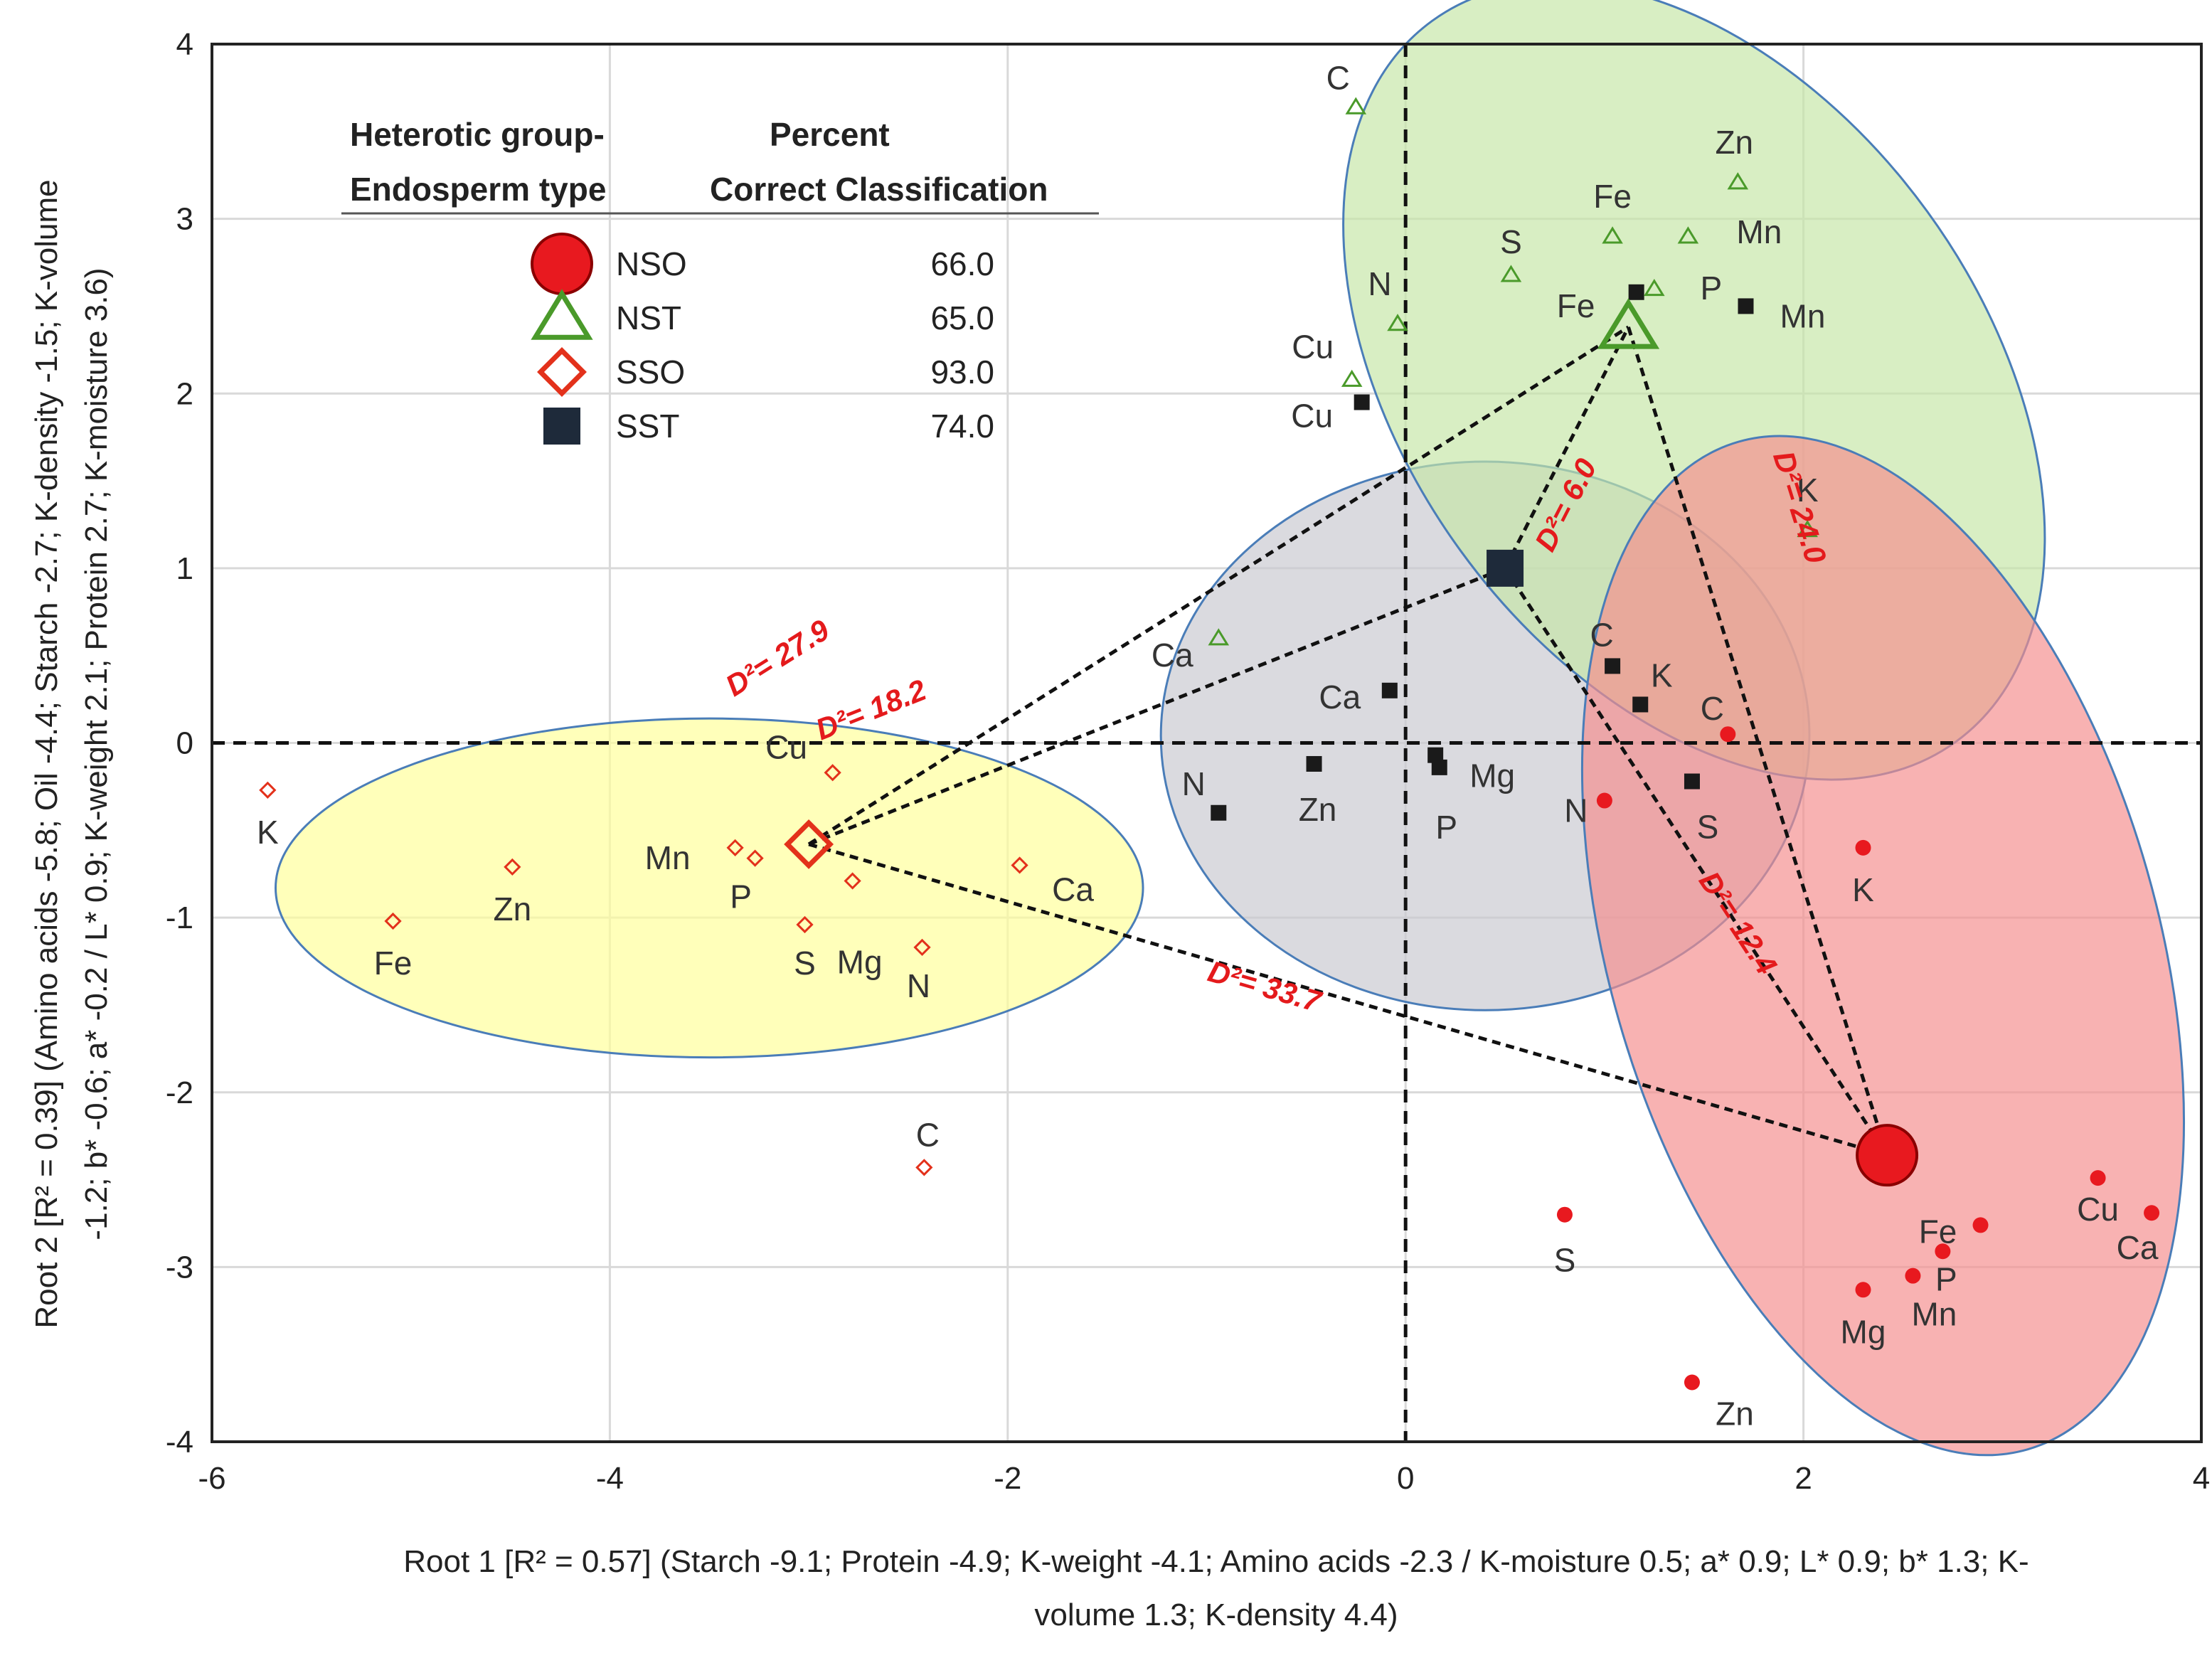 Image resolution: width=2212 pixels, height=1653 pixels. I want to click on sso-label-cu: Cu, so click(786, 747).